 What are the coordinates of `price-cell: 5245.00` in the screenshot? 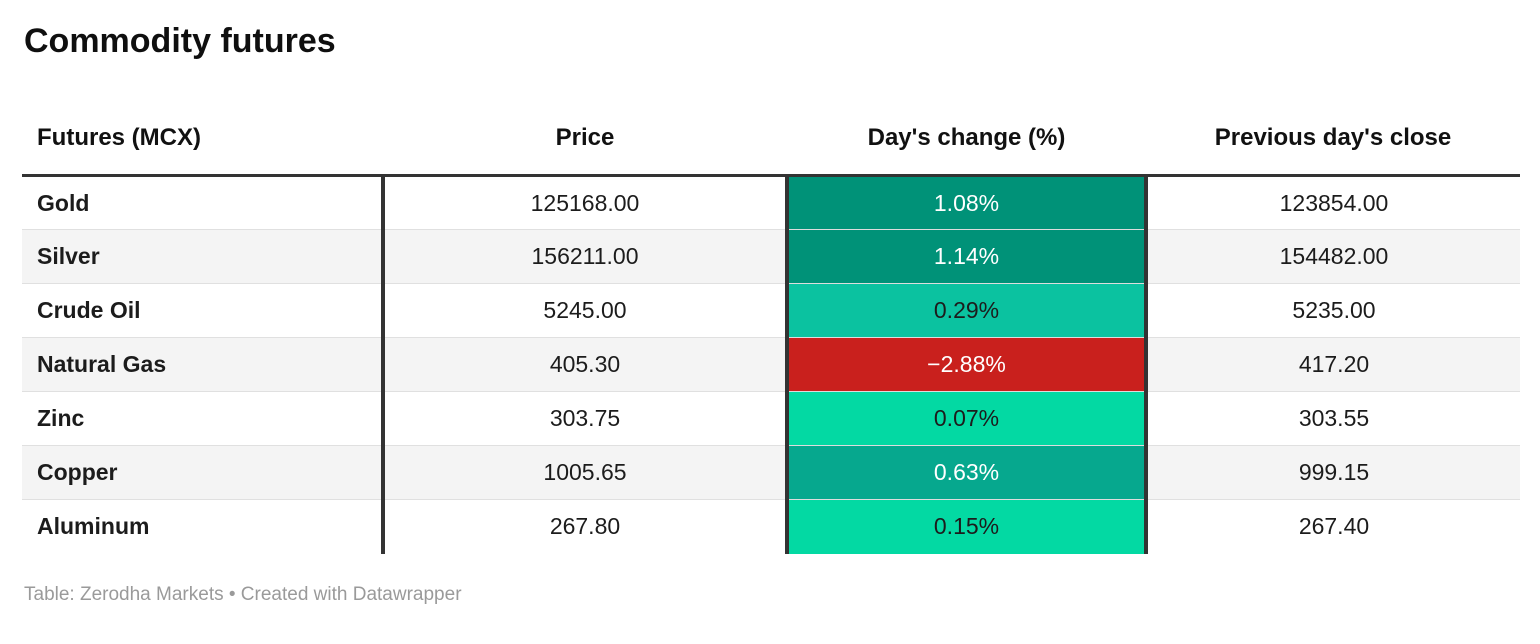 It's located at (585, 310).